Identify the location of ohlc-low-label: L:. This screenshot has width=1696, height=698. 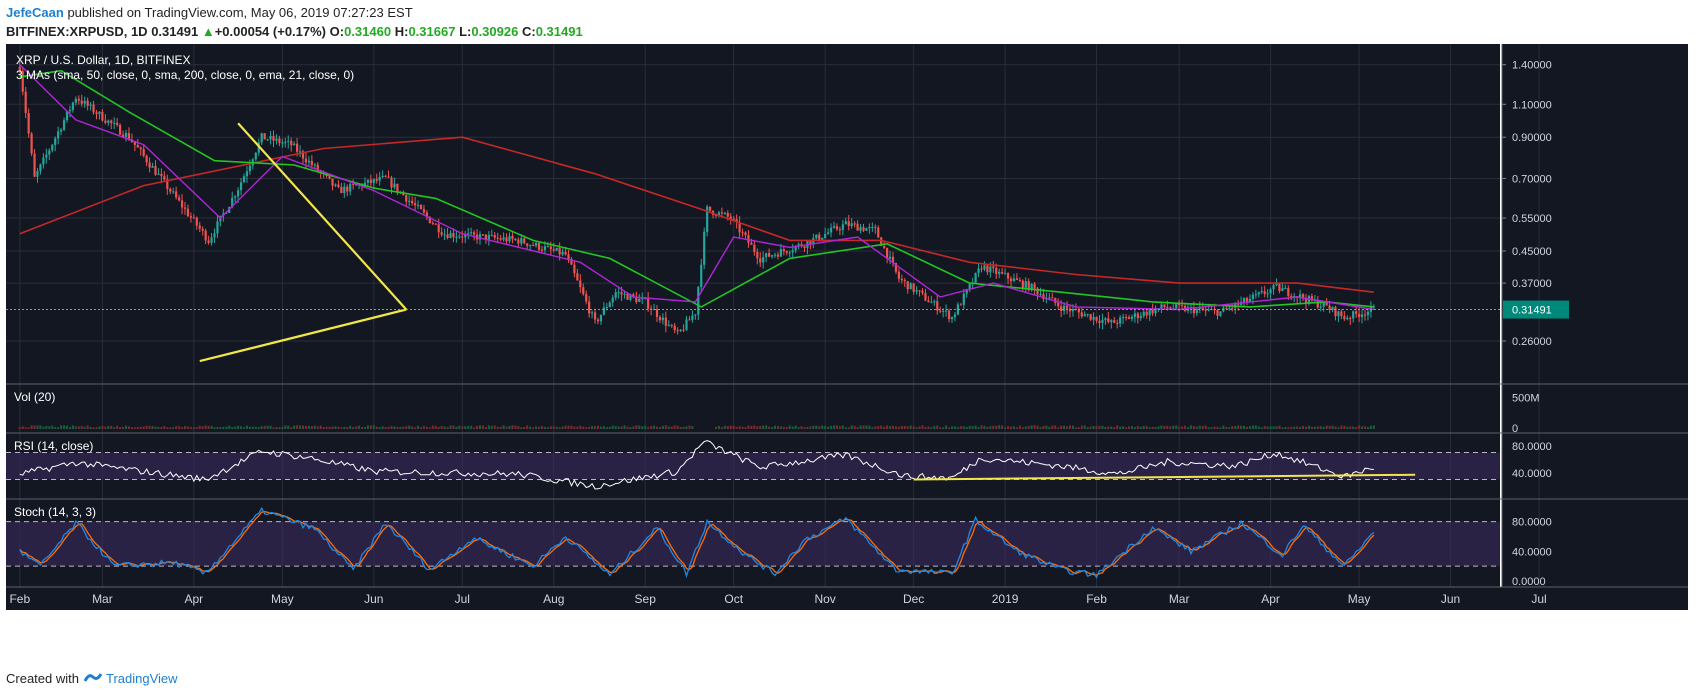
(465, 31).